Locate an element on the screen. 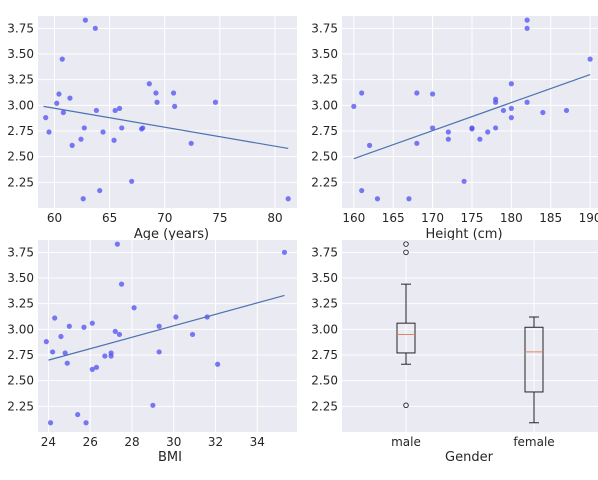 The width and height of the screenshot is (598, 480). x-tick-label: 80 is located at coordinates (274, 218).